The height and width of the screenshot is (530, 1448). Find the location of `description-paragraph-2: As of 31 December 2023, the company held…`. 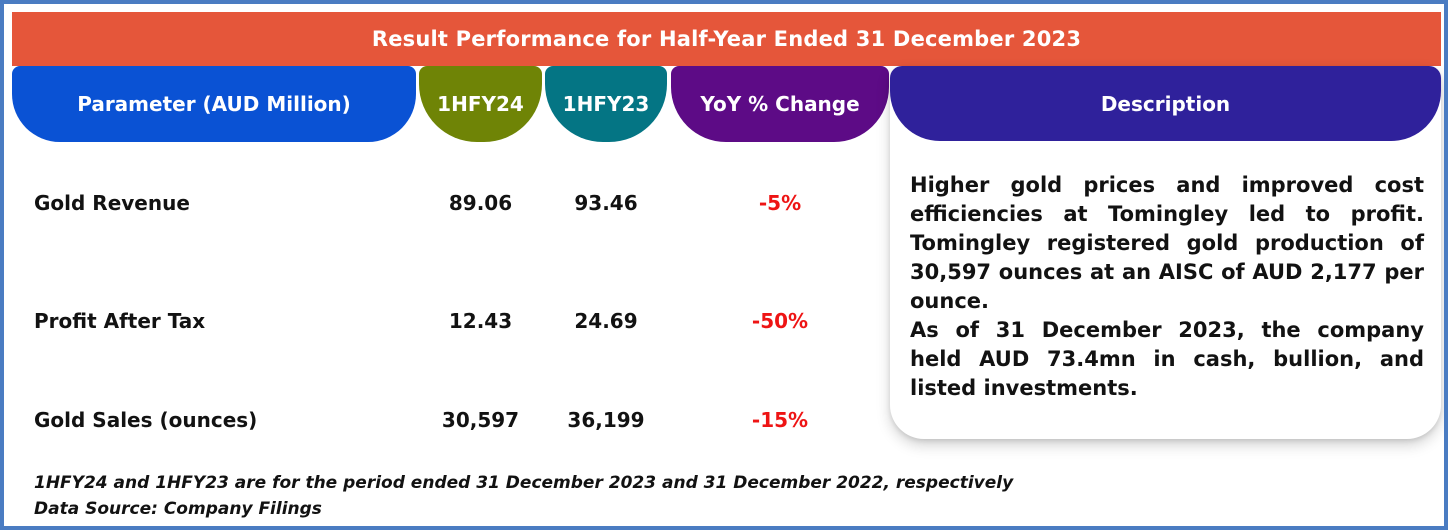

description-paragraph-2: As of 31 December 2023, the company held… is located at coordinates (1167, 359).